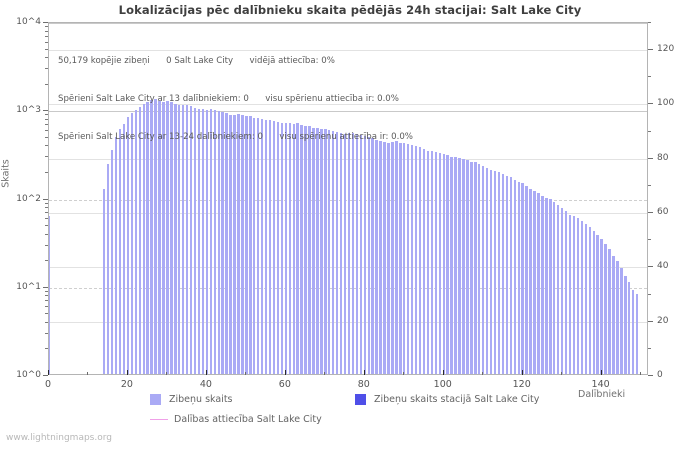 The width and height of the screenshot is (700, 450). What do you see at coordinates (663, 157) in the screenshot?
I see `y-tick-label-right: 80` at bounding box center [663, 157].